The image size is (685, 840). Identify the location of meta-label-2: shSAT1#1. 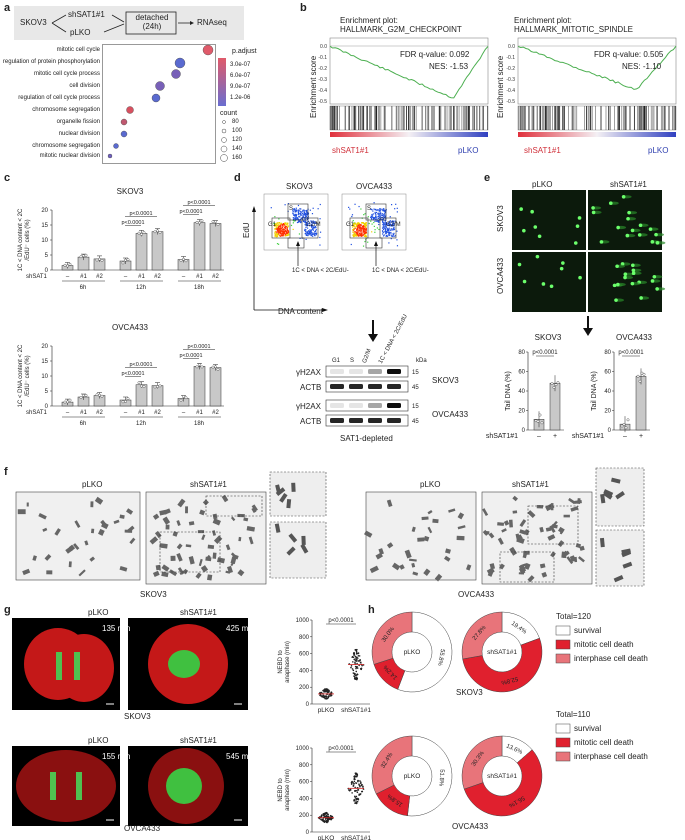
(208, 484).